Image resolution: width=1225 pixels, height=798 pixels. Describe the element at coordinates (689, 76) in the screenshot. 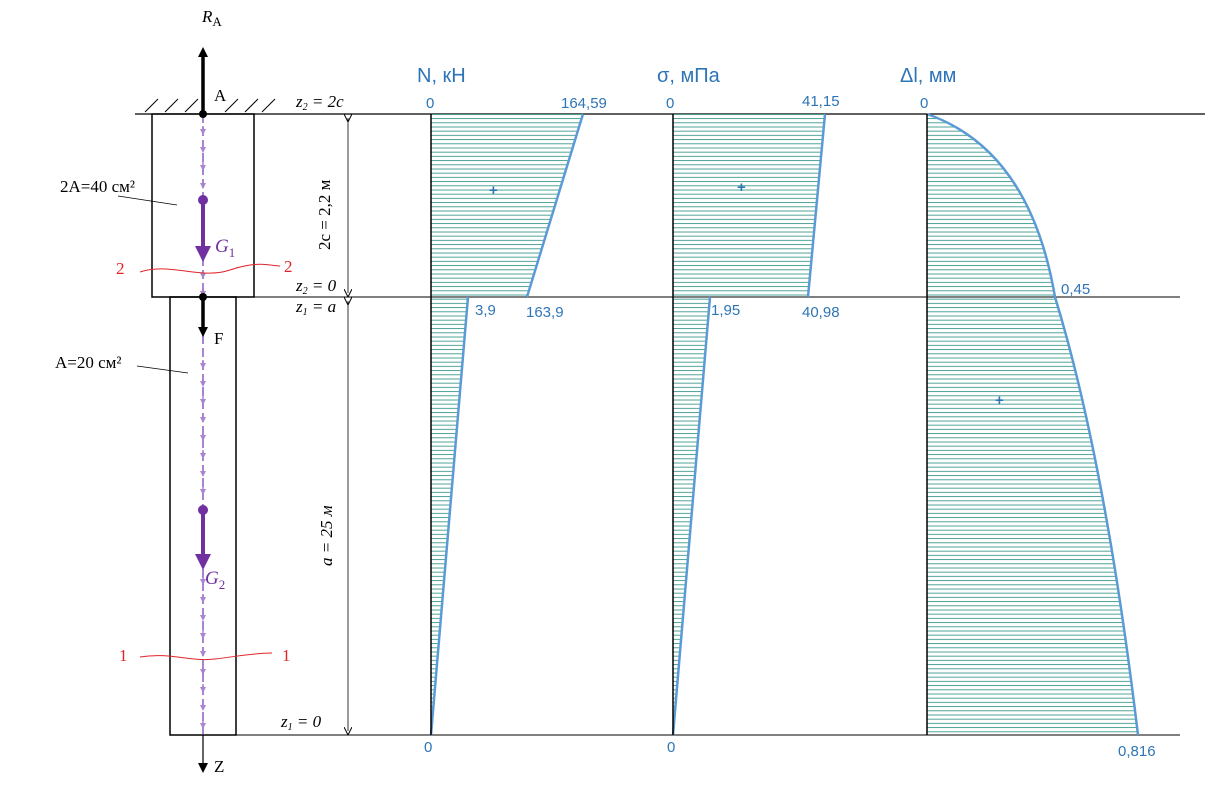

I see `diagram-title: σ, мПа` at that location.